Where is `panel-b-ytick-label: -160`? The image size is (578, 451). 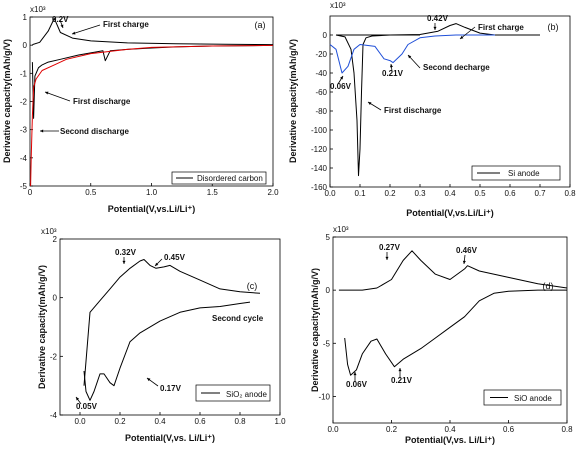 panel-b-ytick-label: -160 is located at coordinates (319, 187).